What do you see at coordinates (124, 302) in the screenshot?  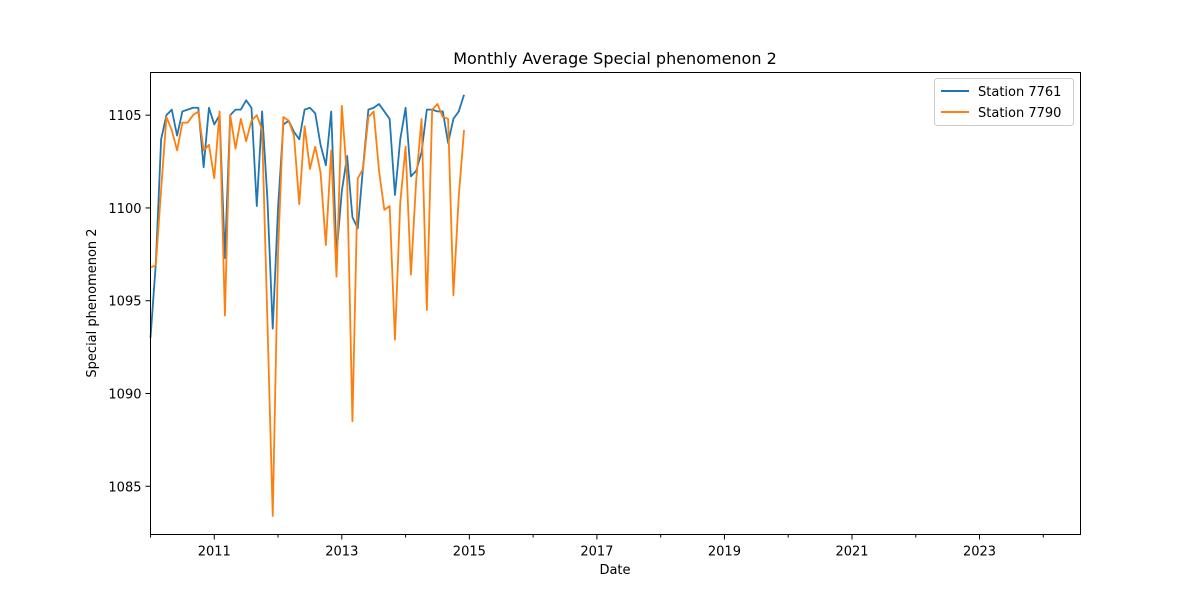 I see `y-tick-label: 1095` at bounding box center [124, 302].